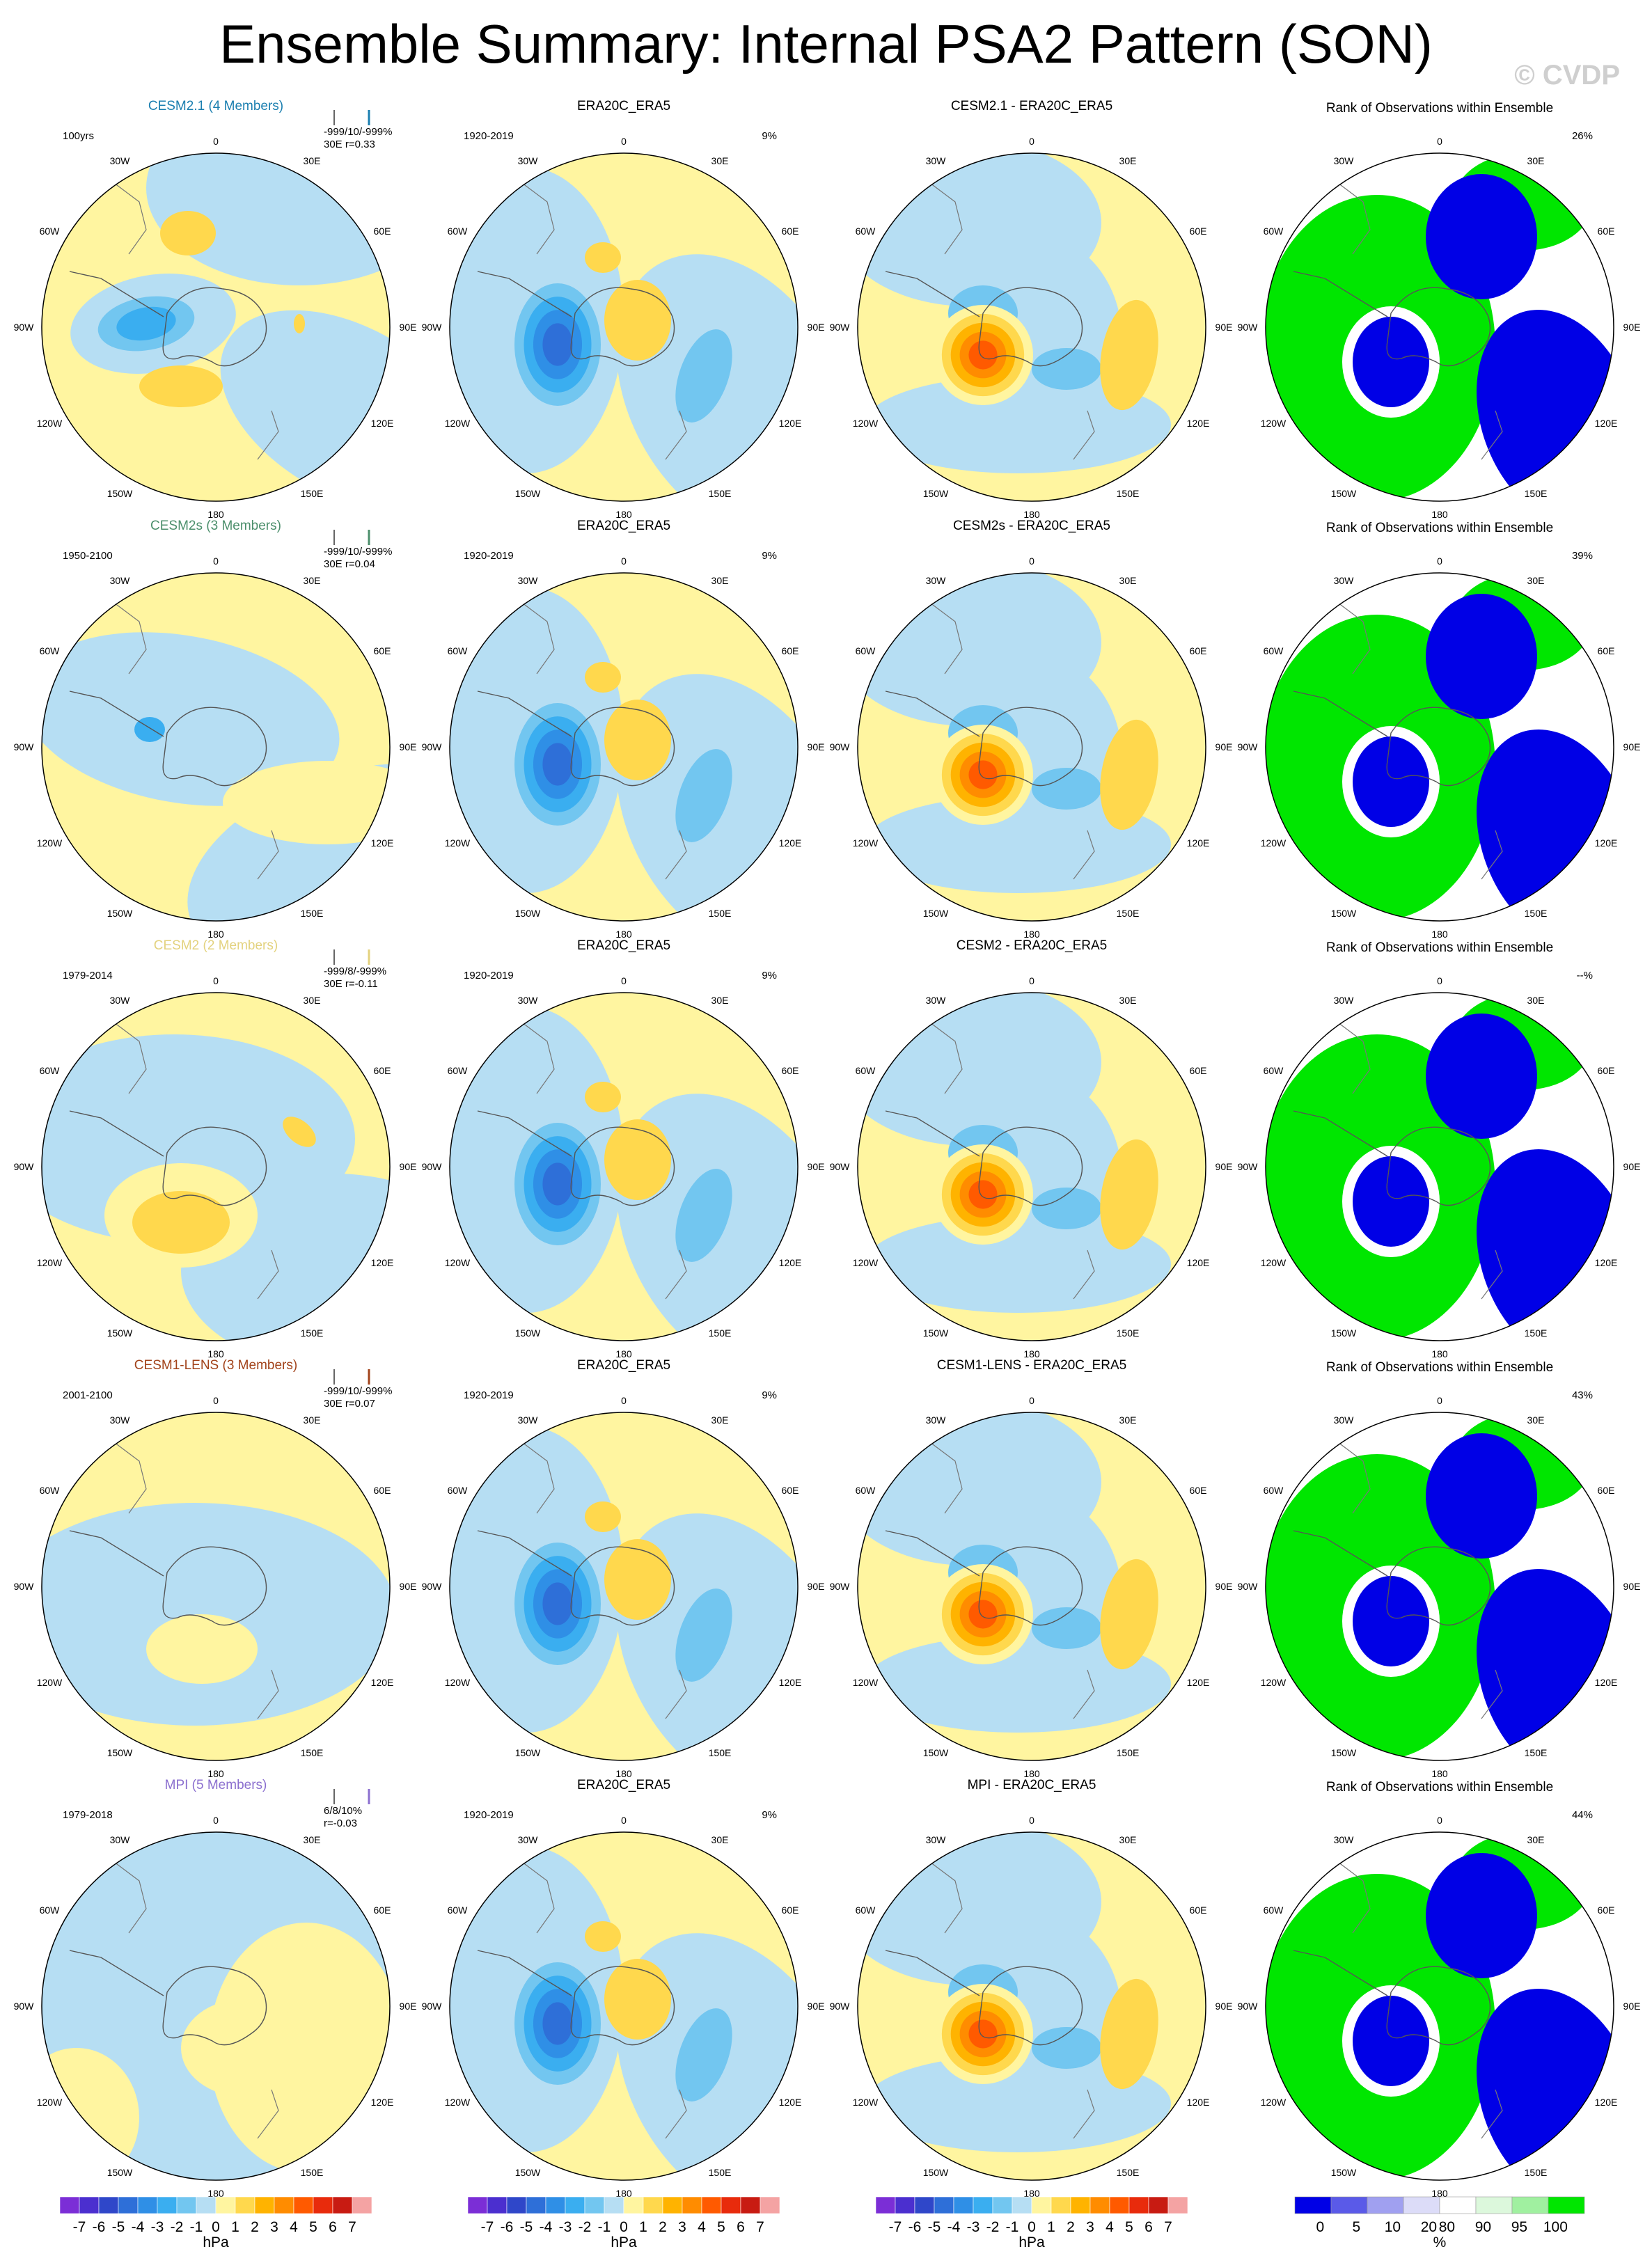 Image resolution: width=1652 pixels, height=2263 pixels. What do you see at coordinates (1002, 2205) in the screenshot?
I see `colorbar-diff-swatch` at bounding box center [1002, 2205].